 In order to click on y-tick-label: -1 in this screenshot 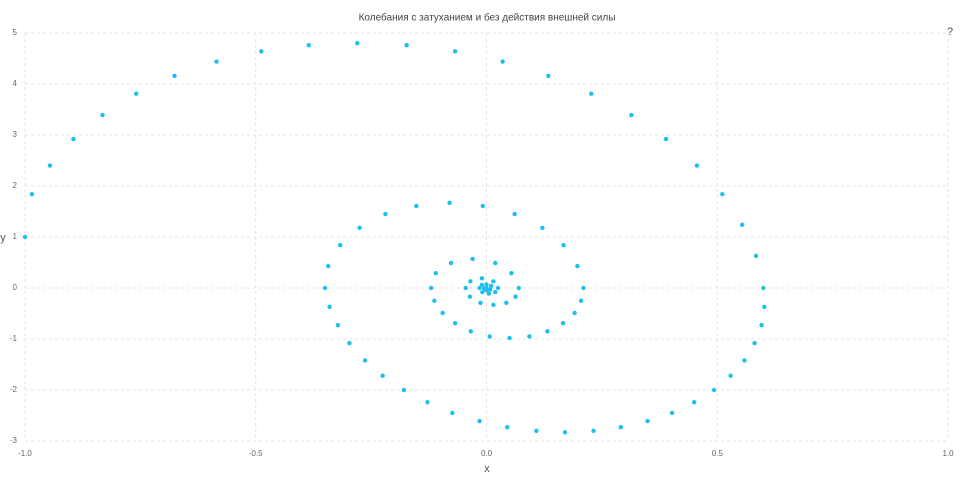, I will do `click(14, 338)`.